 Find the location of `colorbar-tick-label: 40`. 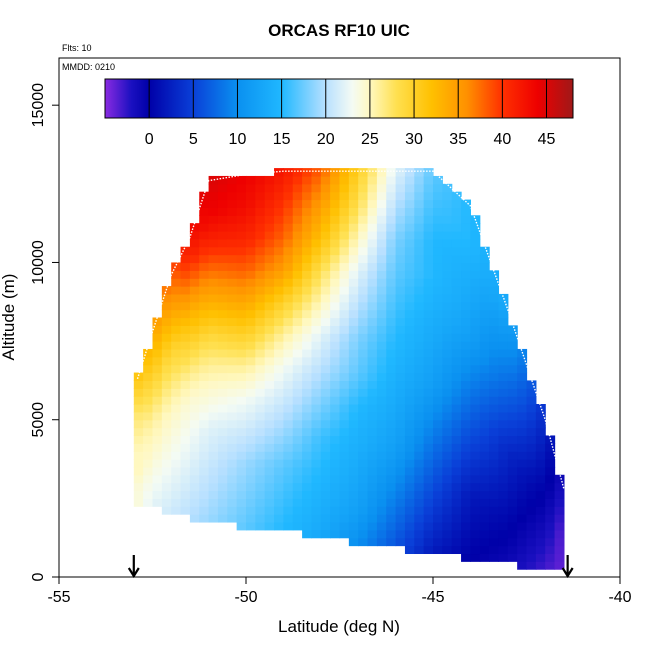

colorbar-tick-label: 40 is located at coordinates (502, 139).